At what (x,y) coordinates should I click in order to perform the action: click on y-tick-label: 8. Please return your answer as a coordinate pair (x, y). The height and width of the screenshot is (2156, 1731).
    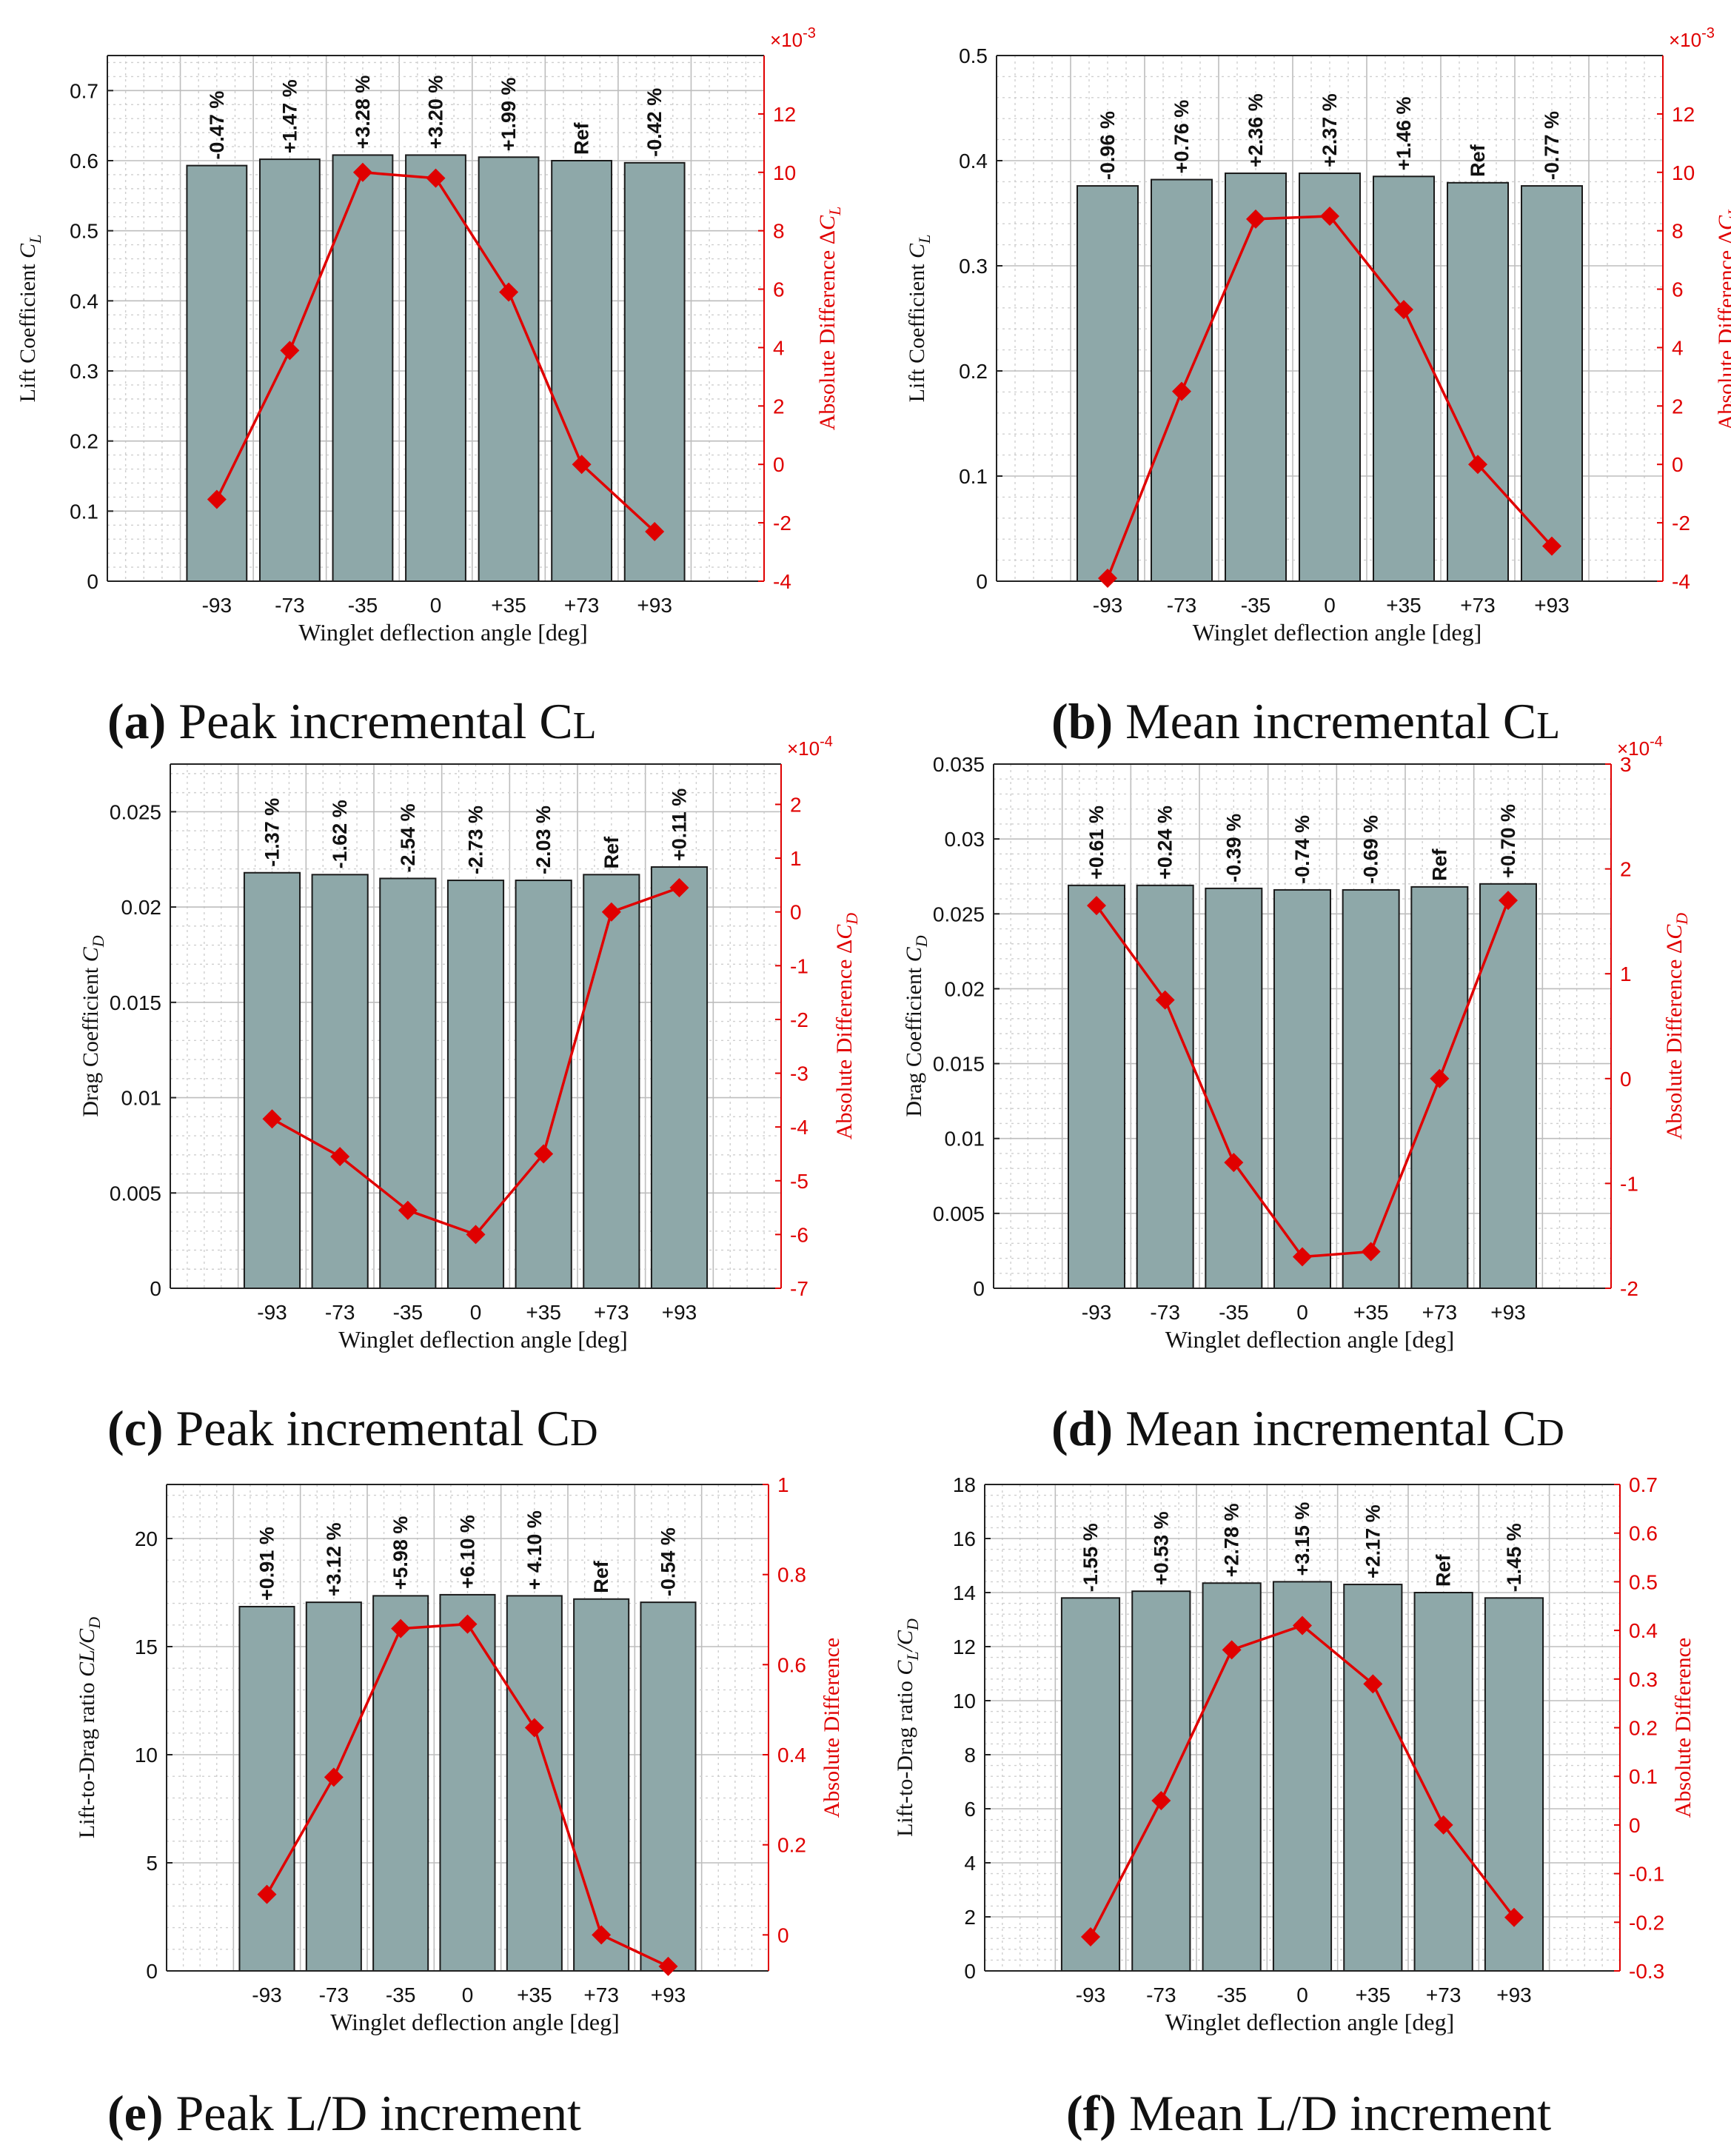
    Looking at the image, I should click on (970, 1755).